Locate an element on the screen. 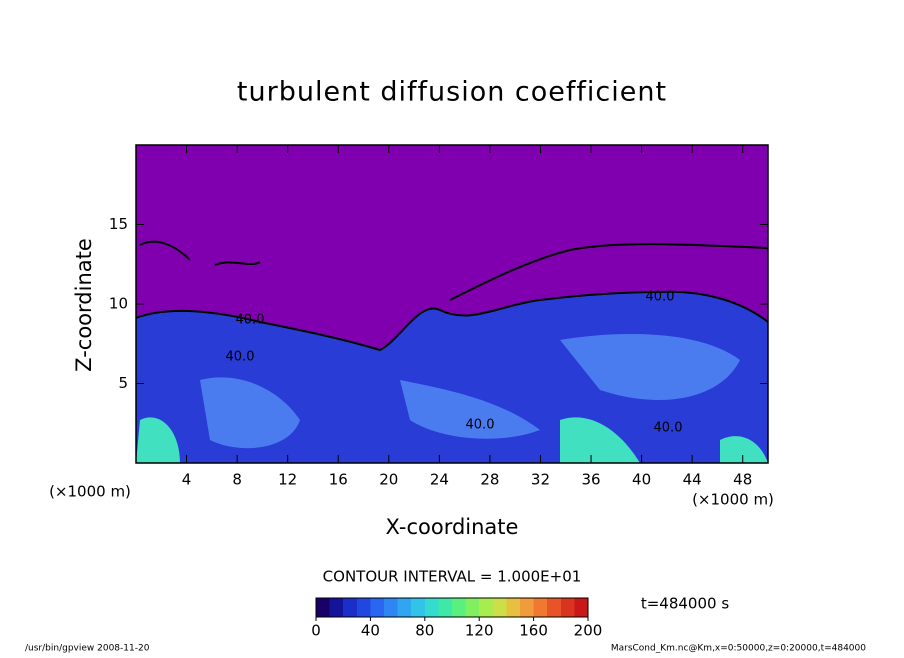  x-axis-title: X-coordinate is located at coordinates (452, 527).